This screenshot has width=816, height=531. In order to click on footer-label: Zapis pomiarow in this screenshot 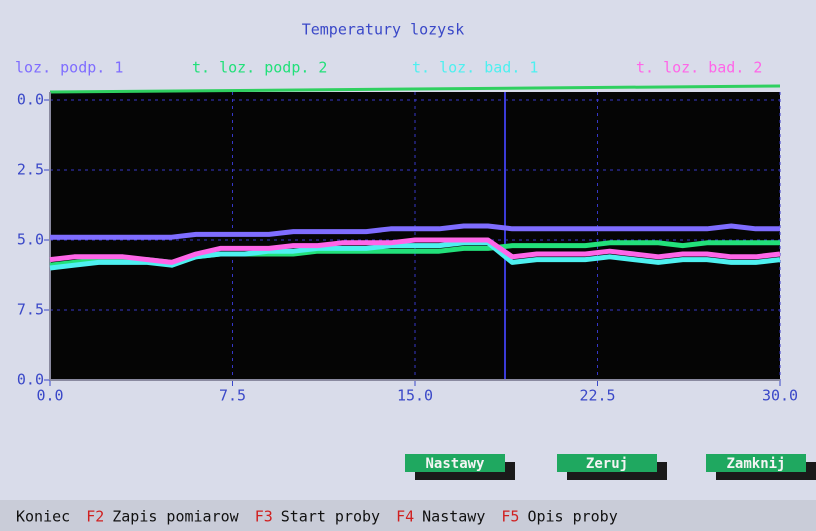, I will do `click(175, 517)`.